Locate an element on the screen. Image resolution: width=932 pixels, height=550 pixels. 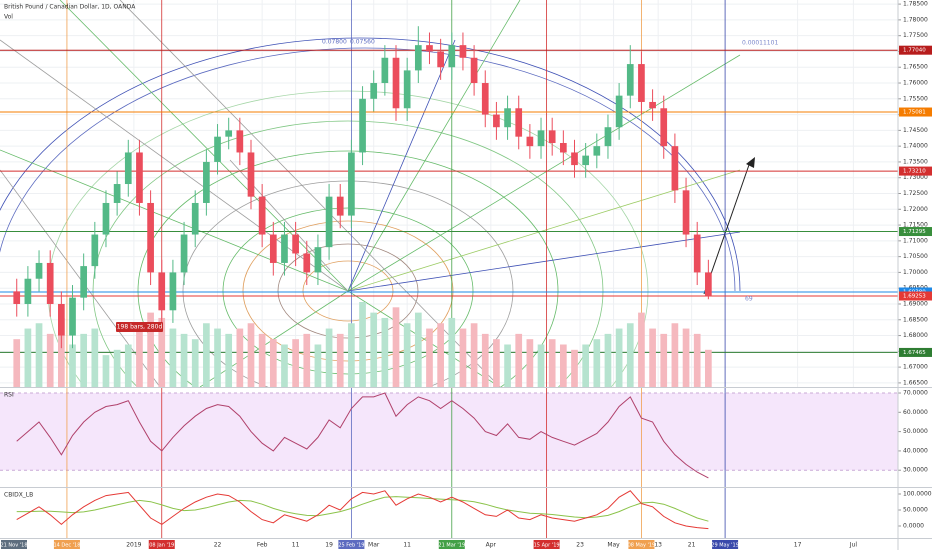
rsi-title: RSI is located at coordinates (9, 395).